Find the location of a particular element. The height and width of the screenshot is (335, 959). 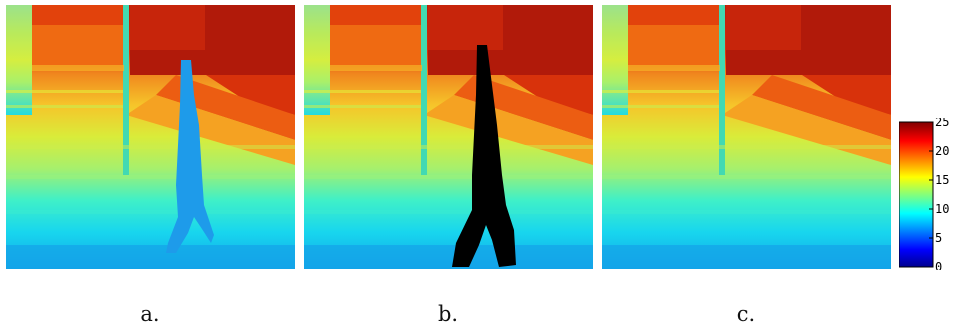

caption-a: a. is located at coordinates (150, 314).